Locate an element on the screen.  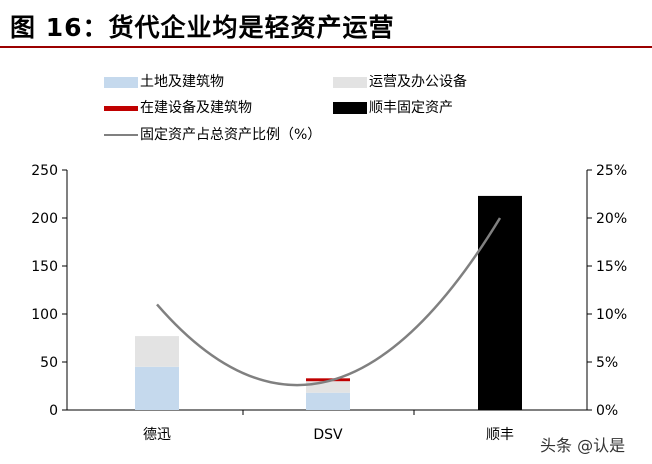
left-tick-label: 0 is located at coordinates (53, 411).